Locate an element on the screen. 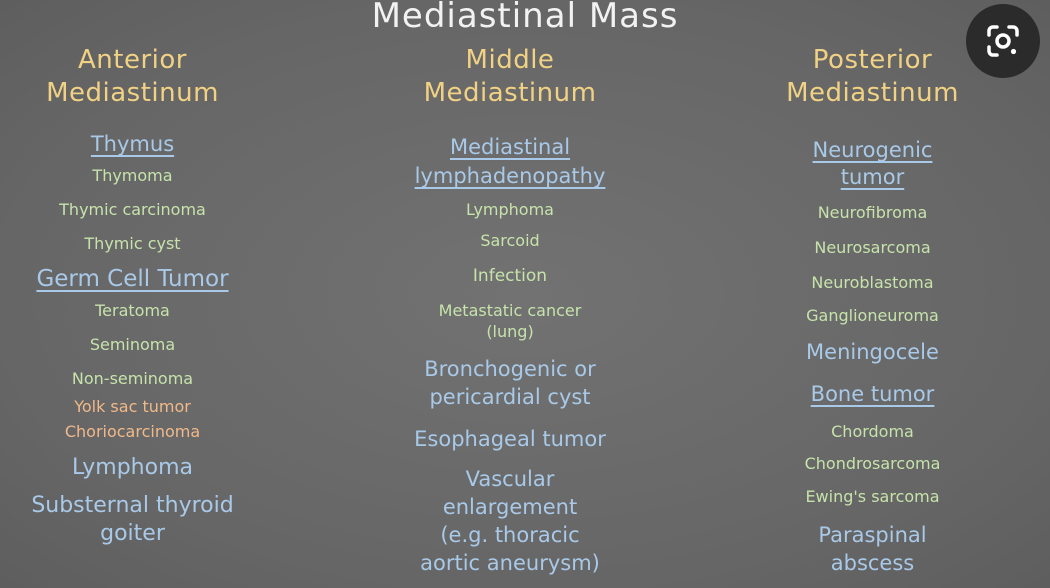  posterior-meningocele: Meningocele is located at coordinates (872, 352).